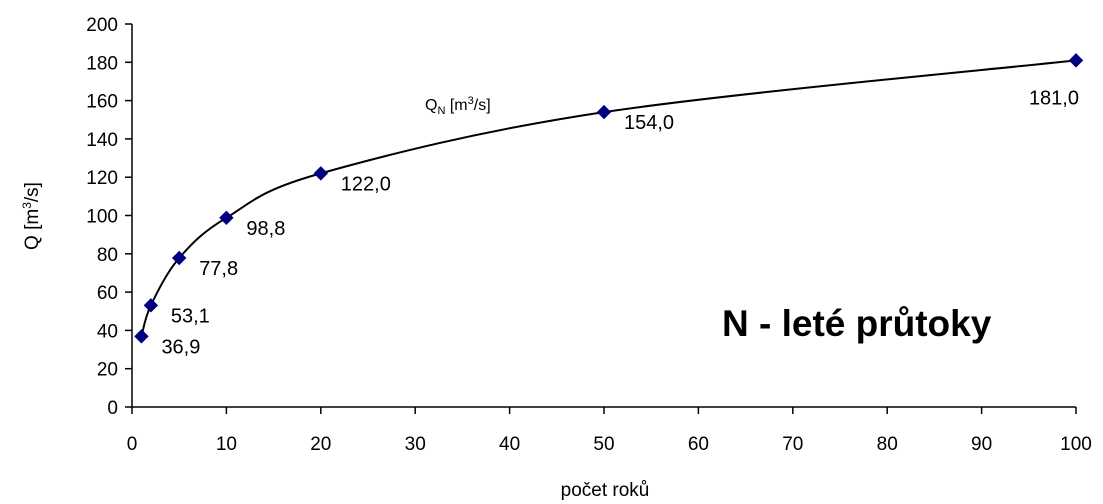 The width and height of the screenshot is (1103, 504). Describe the element at coordinates (102, 140) in the screenshot. I see `y-tick-label: 140` at that location.